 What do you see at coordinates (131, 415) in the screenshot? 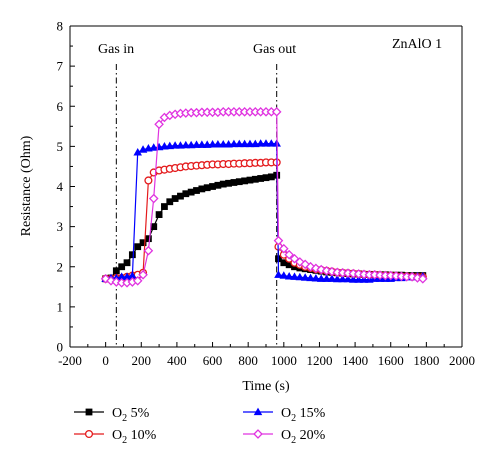
I see `legend-label: O2 5%` at bounding box center [131, 415].